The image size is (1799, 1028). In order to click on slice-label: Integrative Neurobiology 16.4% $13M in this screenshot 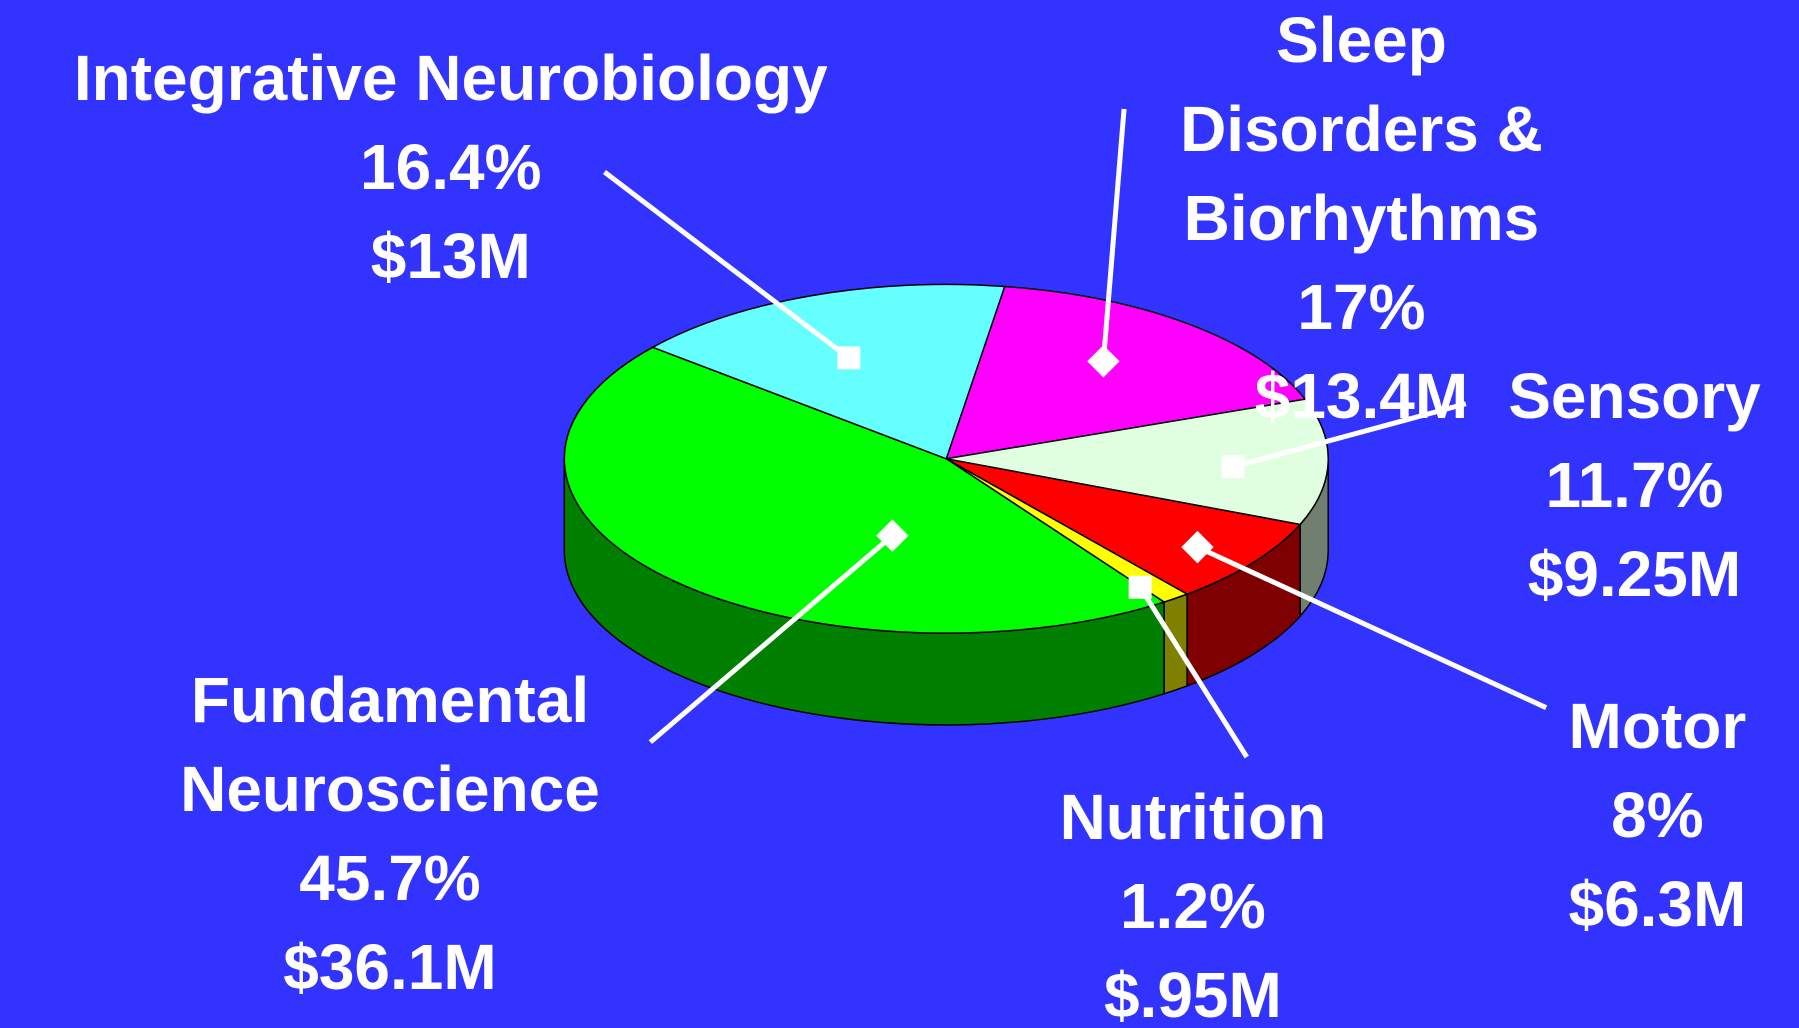, I will do `click(451, 167)`.